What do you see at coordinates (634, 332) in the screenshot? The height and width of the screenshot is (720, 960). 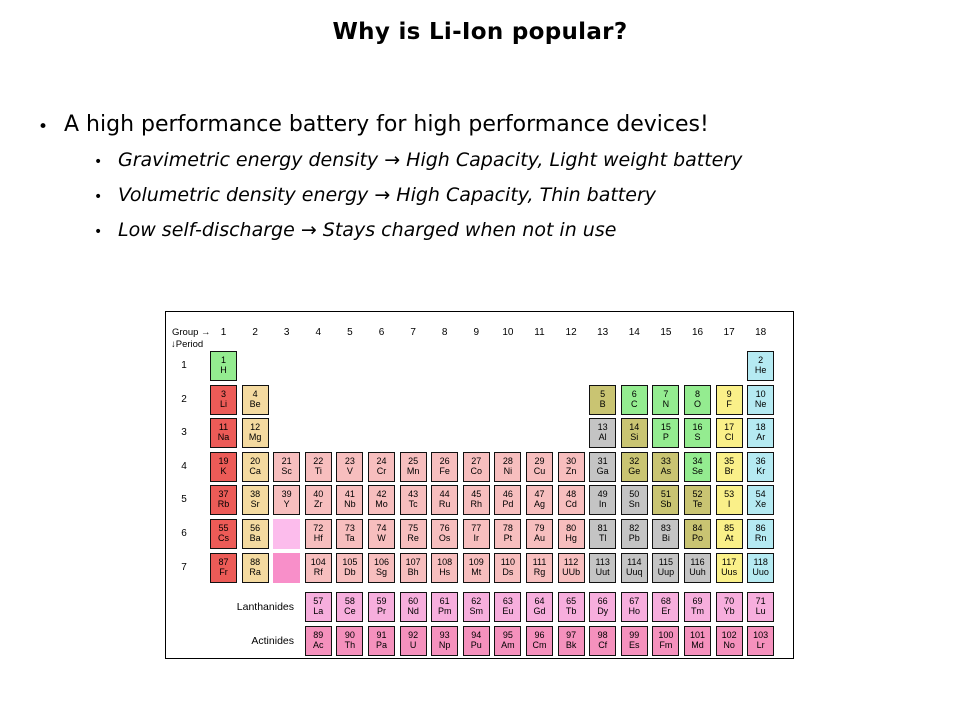 I see `group-number: 14` at bounding box center [634, 332].